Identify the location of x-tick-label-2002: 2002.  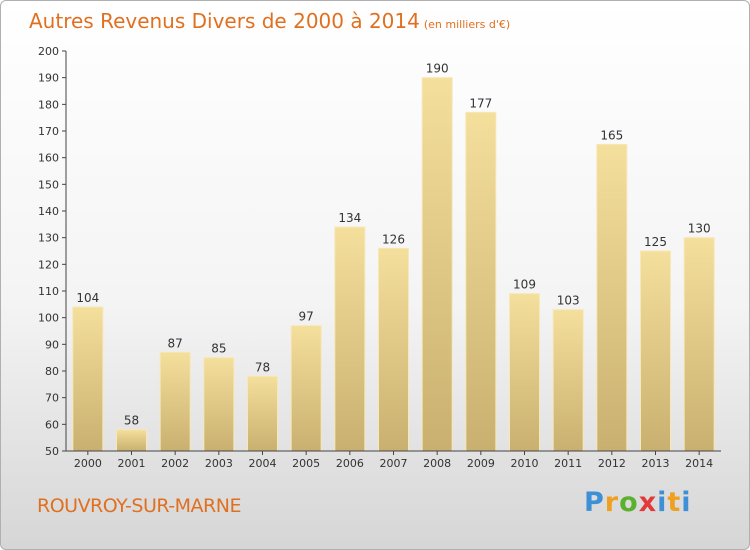
(175, 463).